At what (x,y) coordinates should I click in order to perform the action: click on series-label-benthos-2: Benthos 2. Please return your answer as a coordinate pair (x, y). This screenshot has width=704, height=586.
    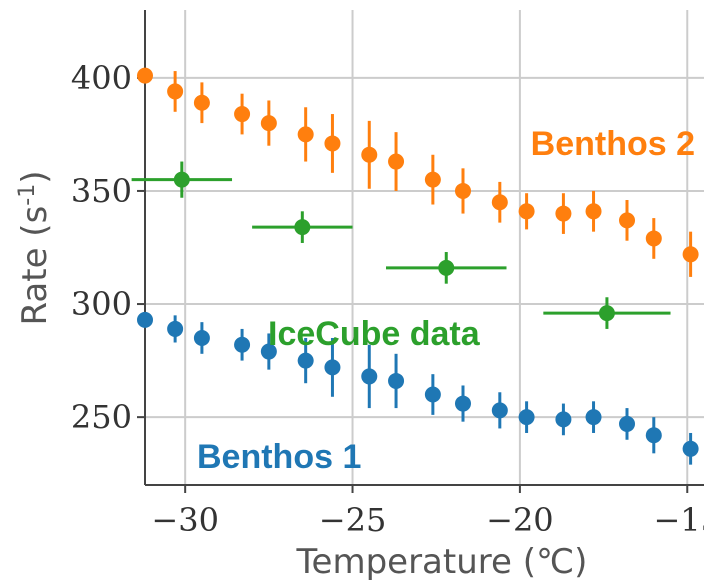
    Looking at the image, I should click on (613, 144).